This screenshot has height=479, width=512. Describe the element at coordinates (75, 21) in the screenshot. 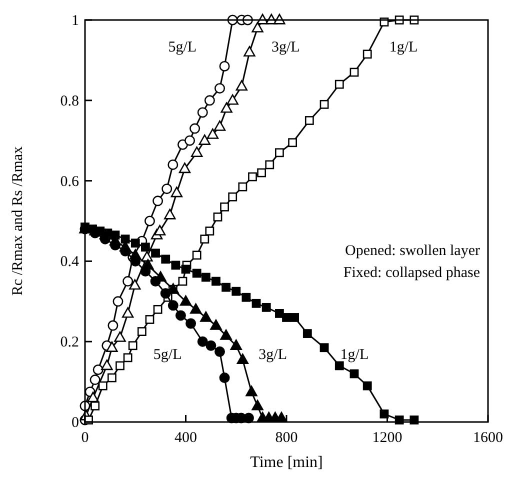

I see `y-tick-label: 1` at that location.